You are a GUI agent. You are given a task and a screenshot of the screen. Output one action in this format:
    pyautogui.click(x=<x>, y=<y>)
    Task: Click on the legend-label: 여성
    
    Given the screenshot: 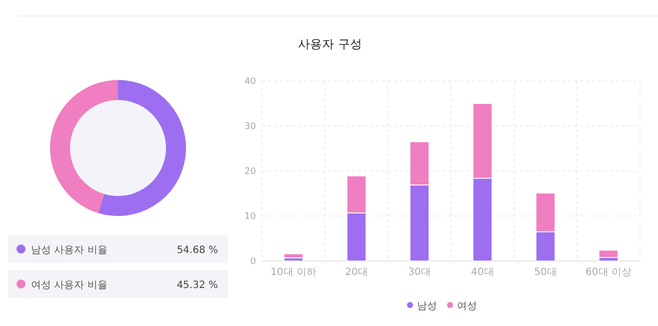 What is the action you would take?
    pyautogui.click(x=467, y=306)
    